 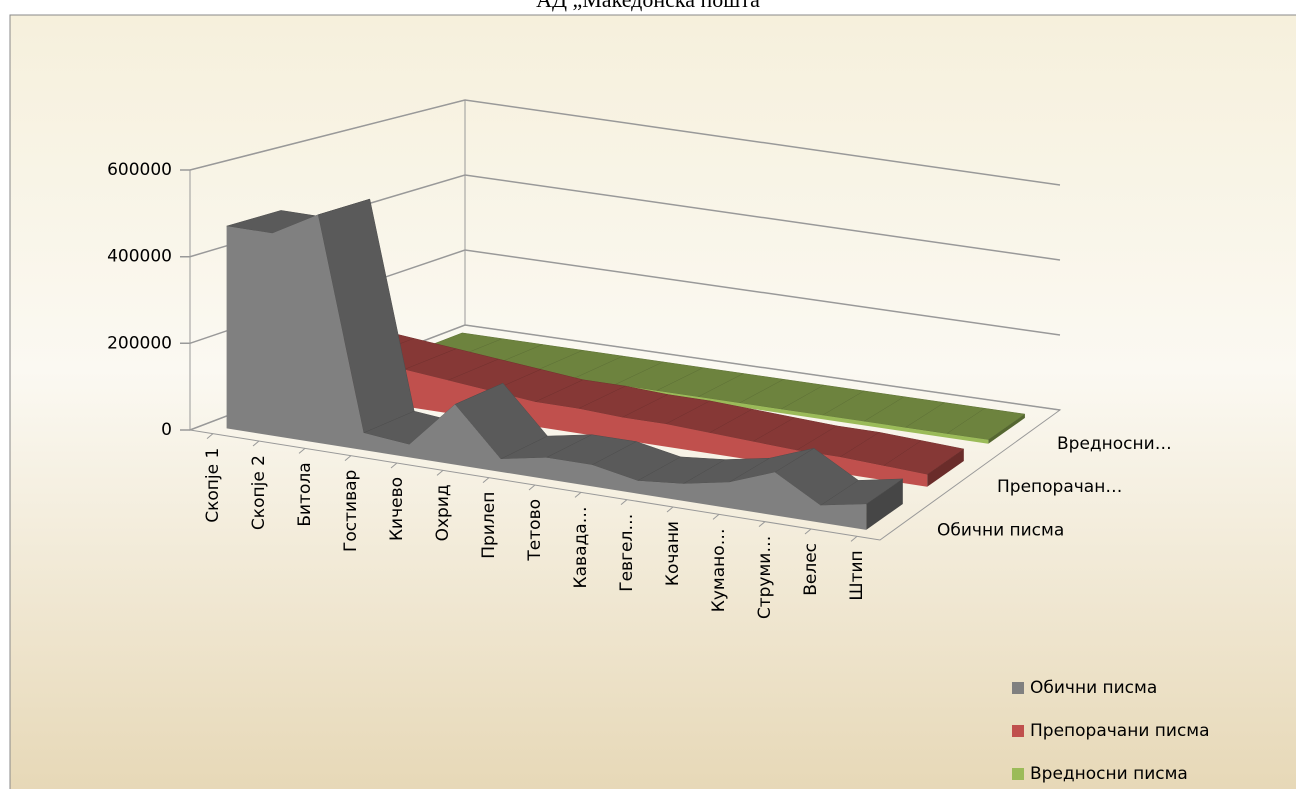 I want to click on x-tick-label: Битола, so click(x=305, y=494).